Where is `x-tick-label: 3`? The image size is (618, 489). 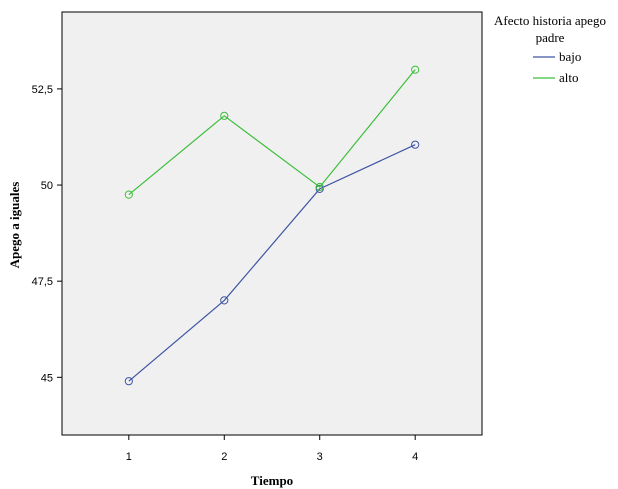
x-tick-label: 3 is located at coordinates (320, 457).